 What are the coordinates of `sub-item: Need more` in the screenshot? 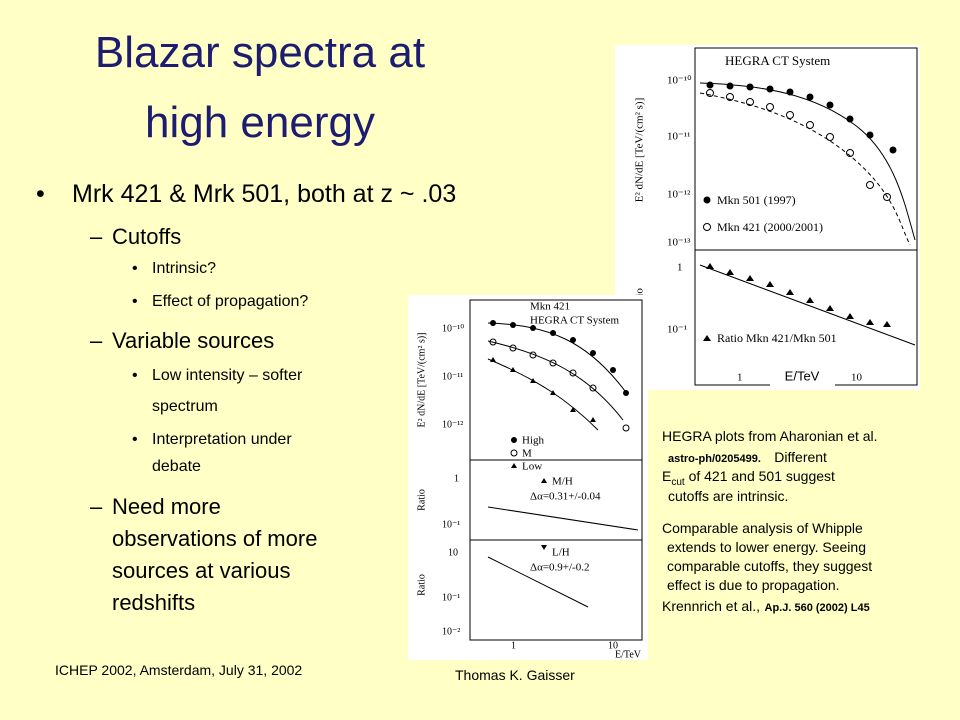 It's located at (166, 506).